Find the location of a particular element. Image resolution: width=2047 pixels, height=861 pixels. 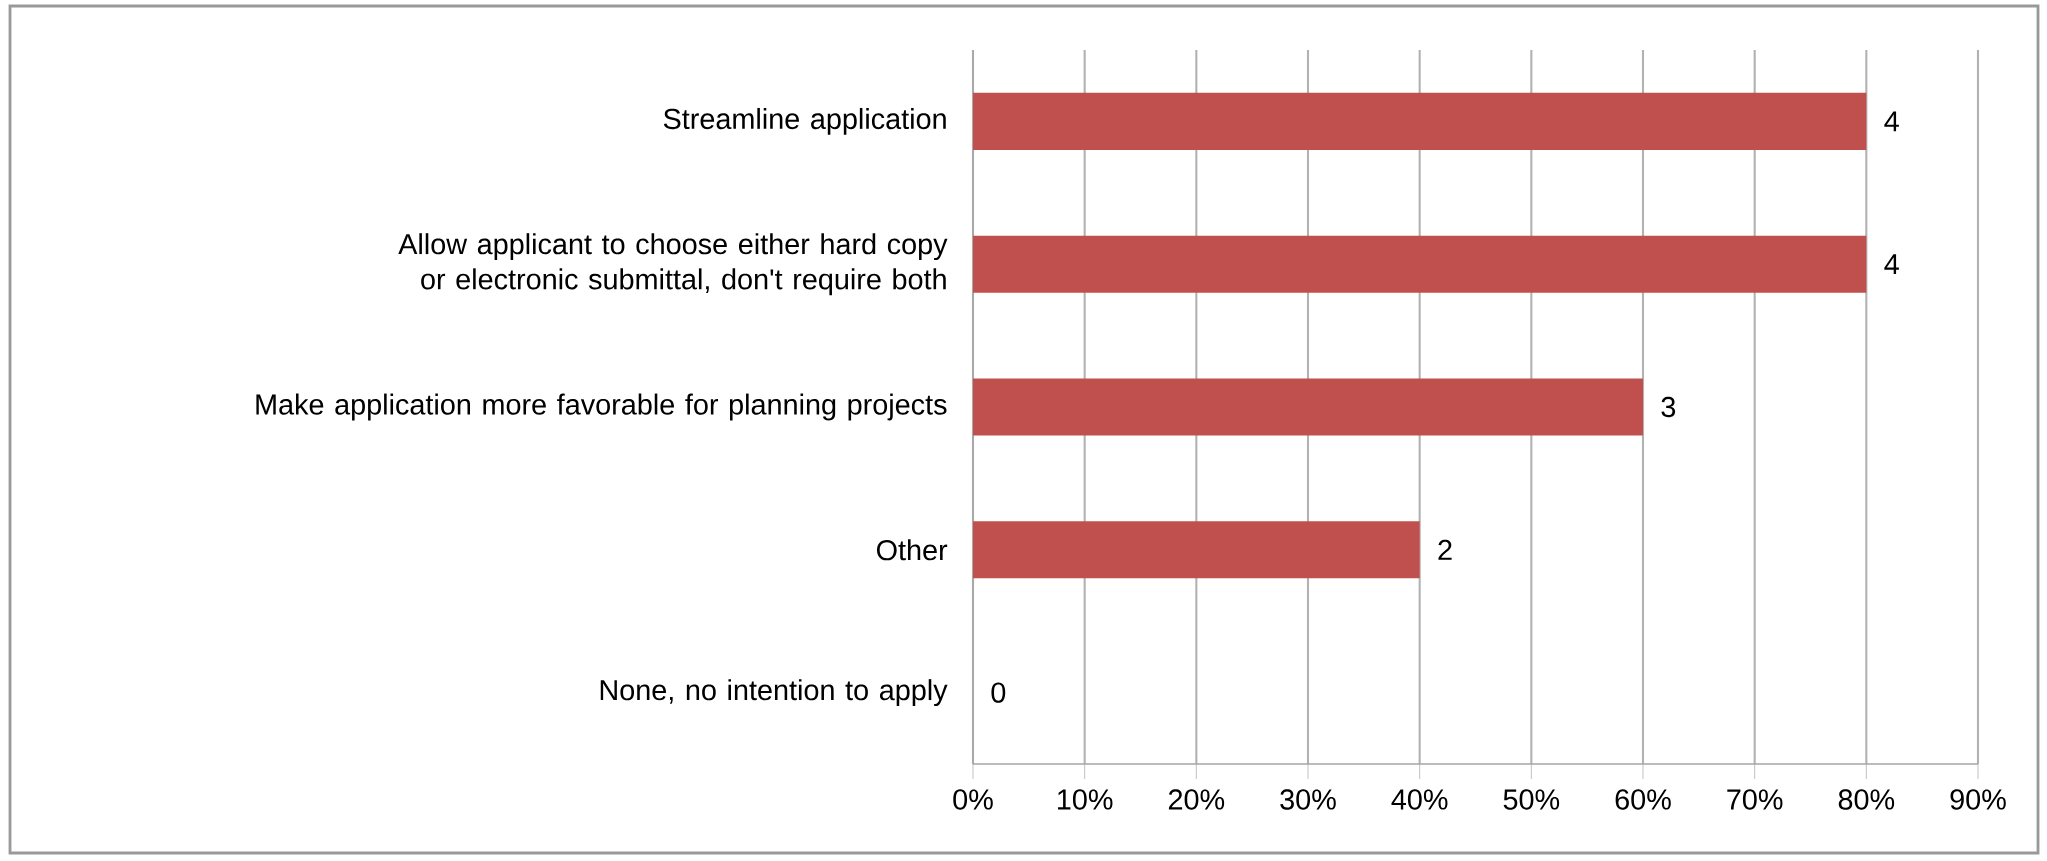

y-tick-label: None, no intention to apply is located at coordinates (774, 693).